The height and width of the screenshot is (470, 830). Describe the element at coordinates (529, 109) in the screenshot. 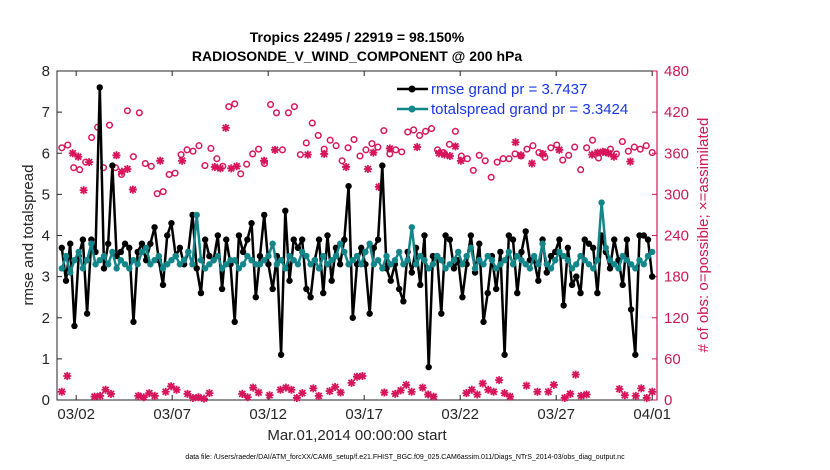

I see `legend-spread-label: totalspread grand pr = 3.3424` at that location.